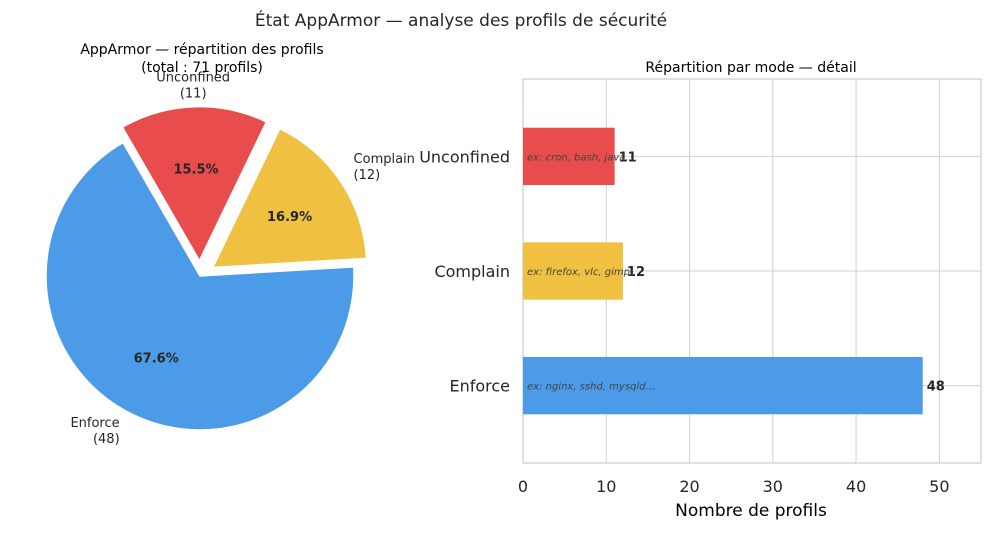 This screenshot has width=991, height=533. I want to click on bar-complain, so click(573, 271).